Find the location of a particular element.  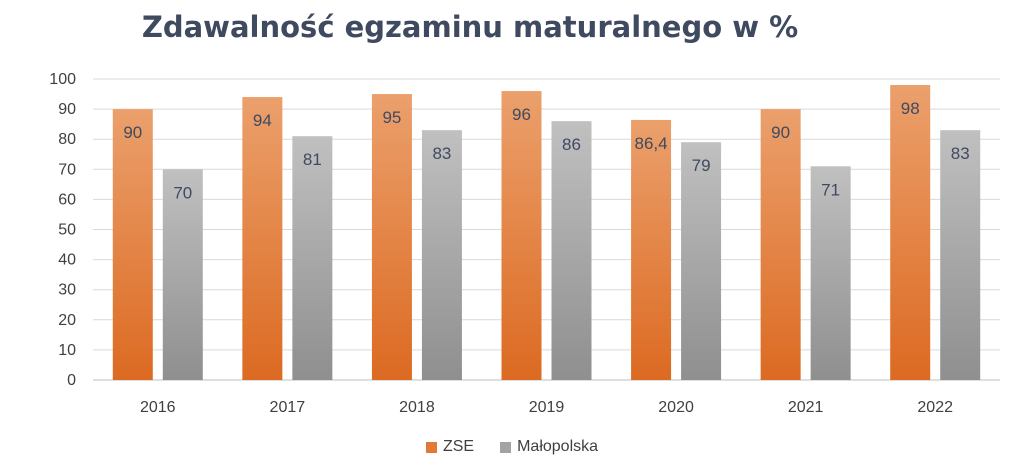

legend-item-zse: ZSE is located at coordinates (450, 447).